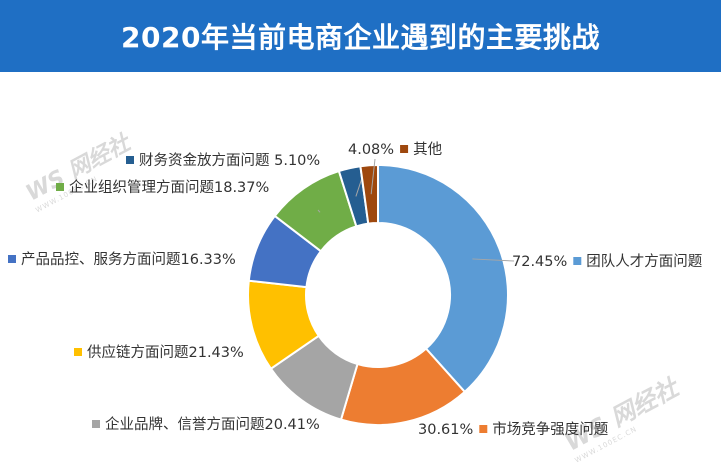  I want to click on data-label: 30.61% 市场竞争强度问题, so click(513, 429).